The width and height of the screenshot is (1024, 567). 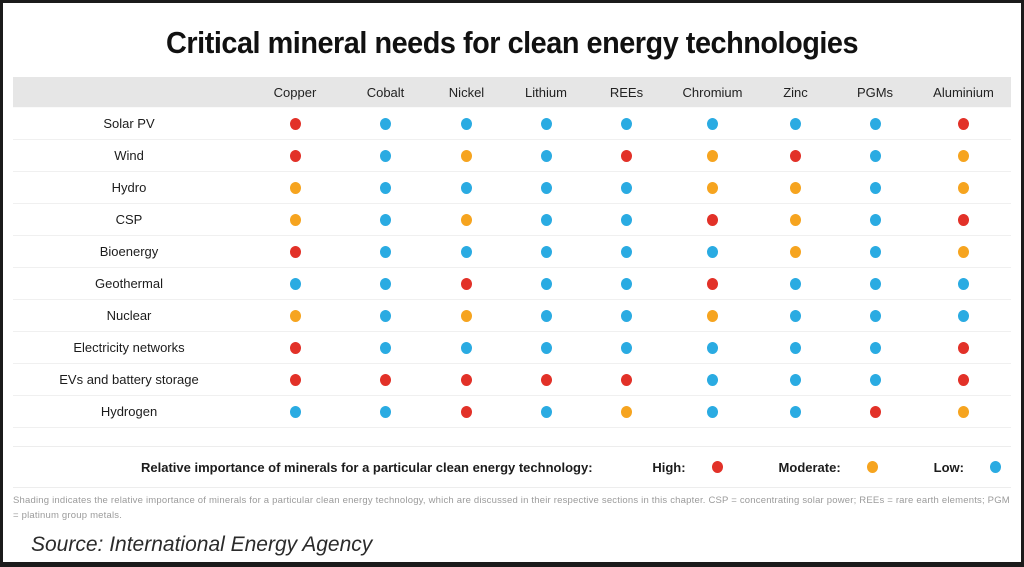 What do you see at coordinates (129, 123) in the screenshot?
I see `row-label: Solar PV` at bounding box center [129, 123].